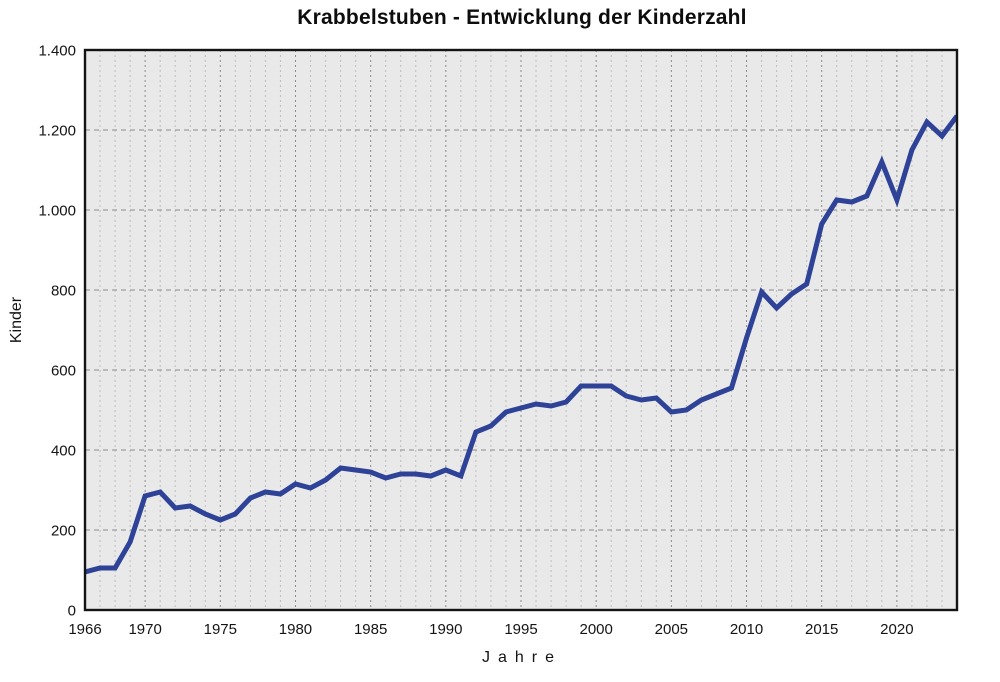 Image resolution: width=1000 pixels, height=682 pixels. What do you see at coordinates (72, 611) in the screenshot?
I see `y-tick-label: 0` at bounding box center [72, 611].